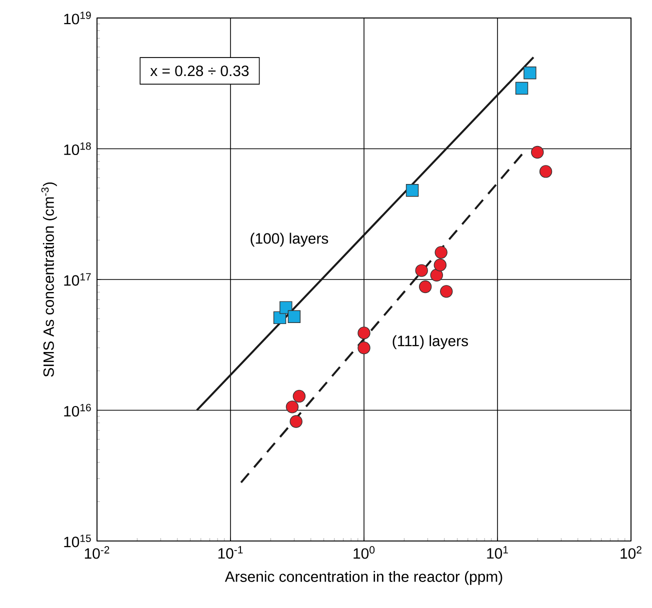  Describe the element at coordinates (49, 279) in the screenshot. I see `y-axis-title: SIMS As concentration (cm$^{-3}$)` at that location.